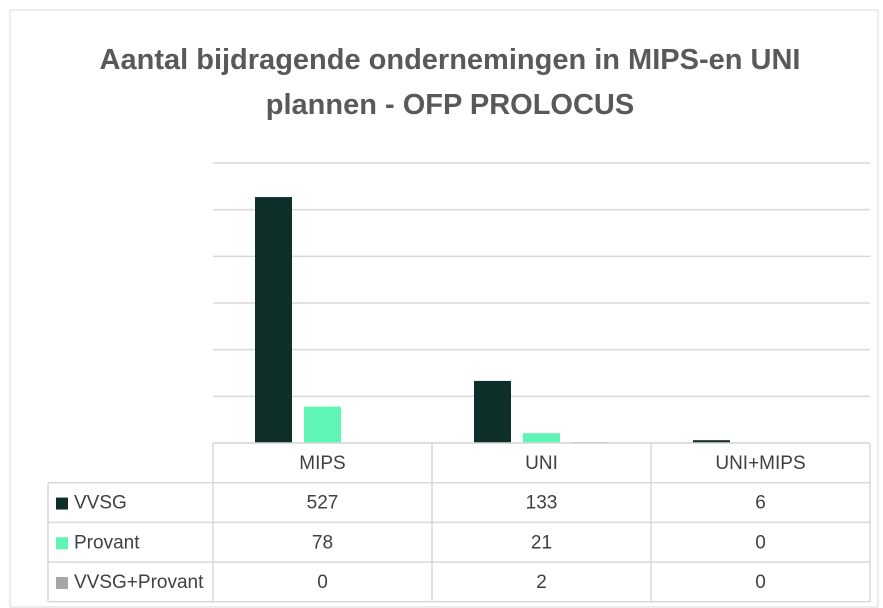 This screenshot has height=608, width=883. Describe the element at coordinates (541, 542) in the screenshot. I see `table-value: 21` at that location.